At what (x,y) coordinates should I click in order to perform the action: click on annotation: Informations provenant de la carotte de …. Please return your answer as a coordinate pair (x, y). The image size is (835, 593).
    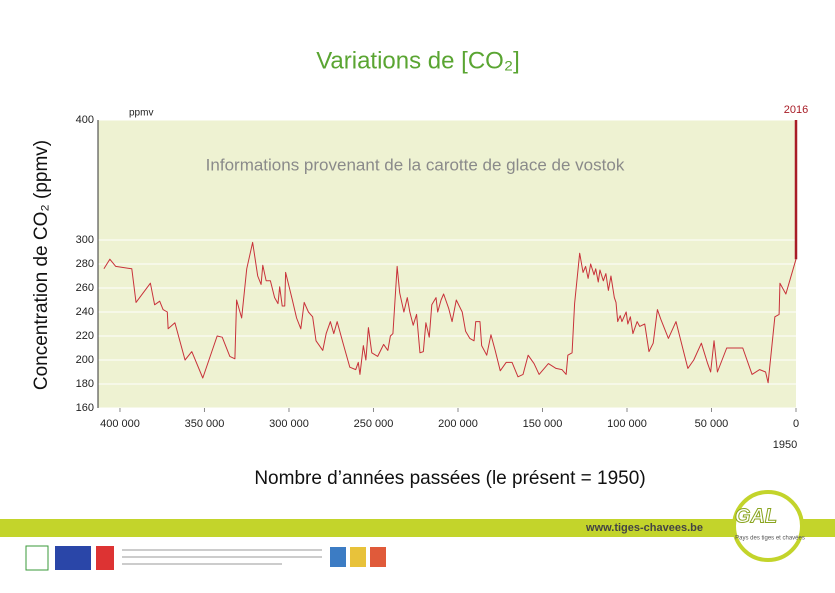
    Looking at the image, I should click on (415, 164).